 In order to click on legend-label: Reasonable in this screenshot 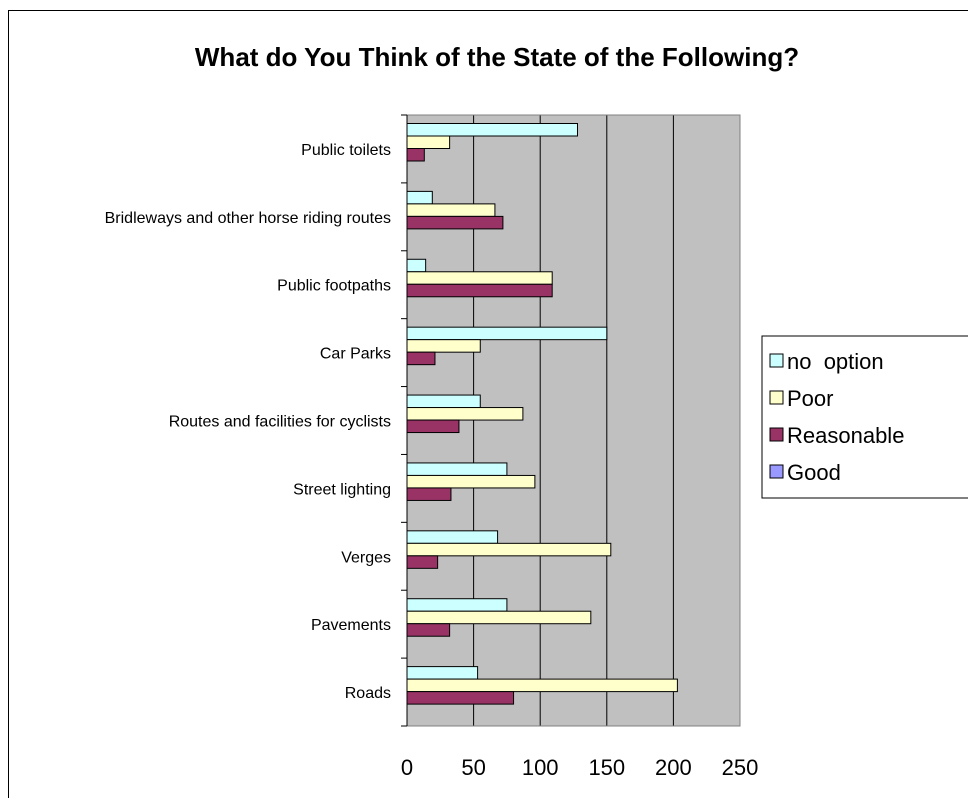, I will do `click(845, 435)`.